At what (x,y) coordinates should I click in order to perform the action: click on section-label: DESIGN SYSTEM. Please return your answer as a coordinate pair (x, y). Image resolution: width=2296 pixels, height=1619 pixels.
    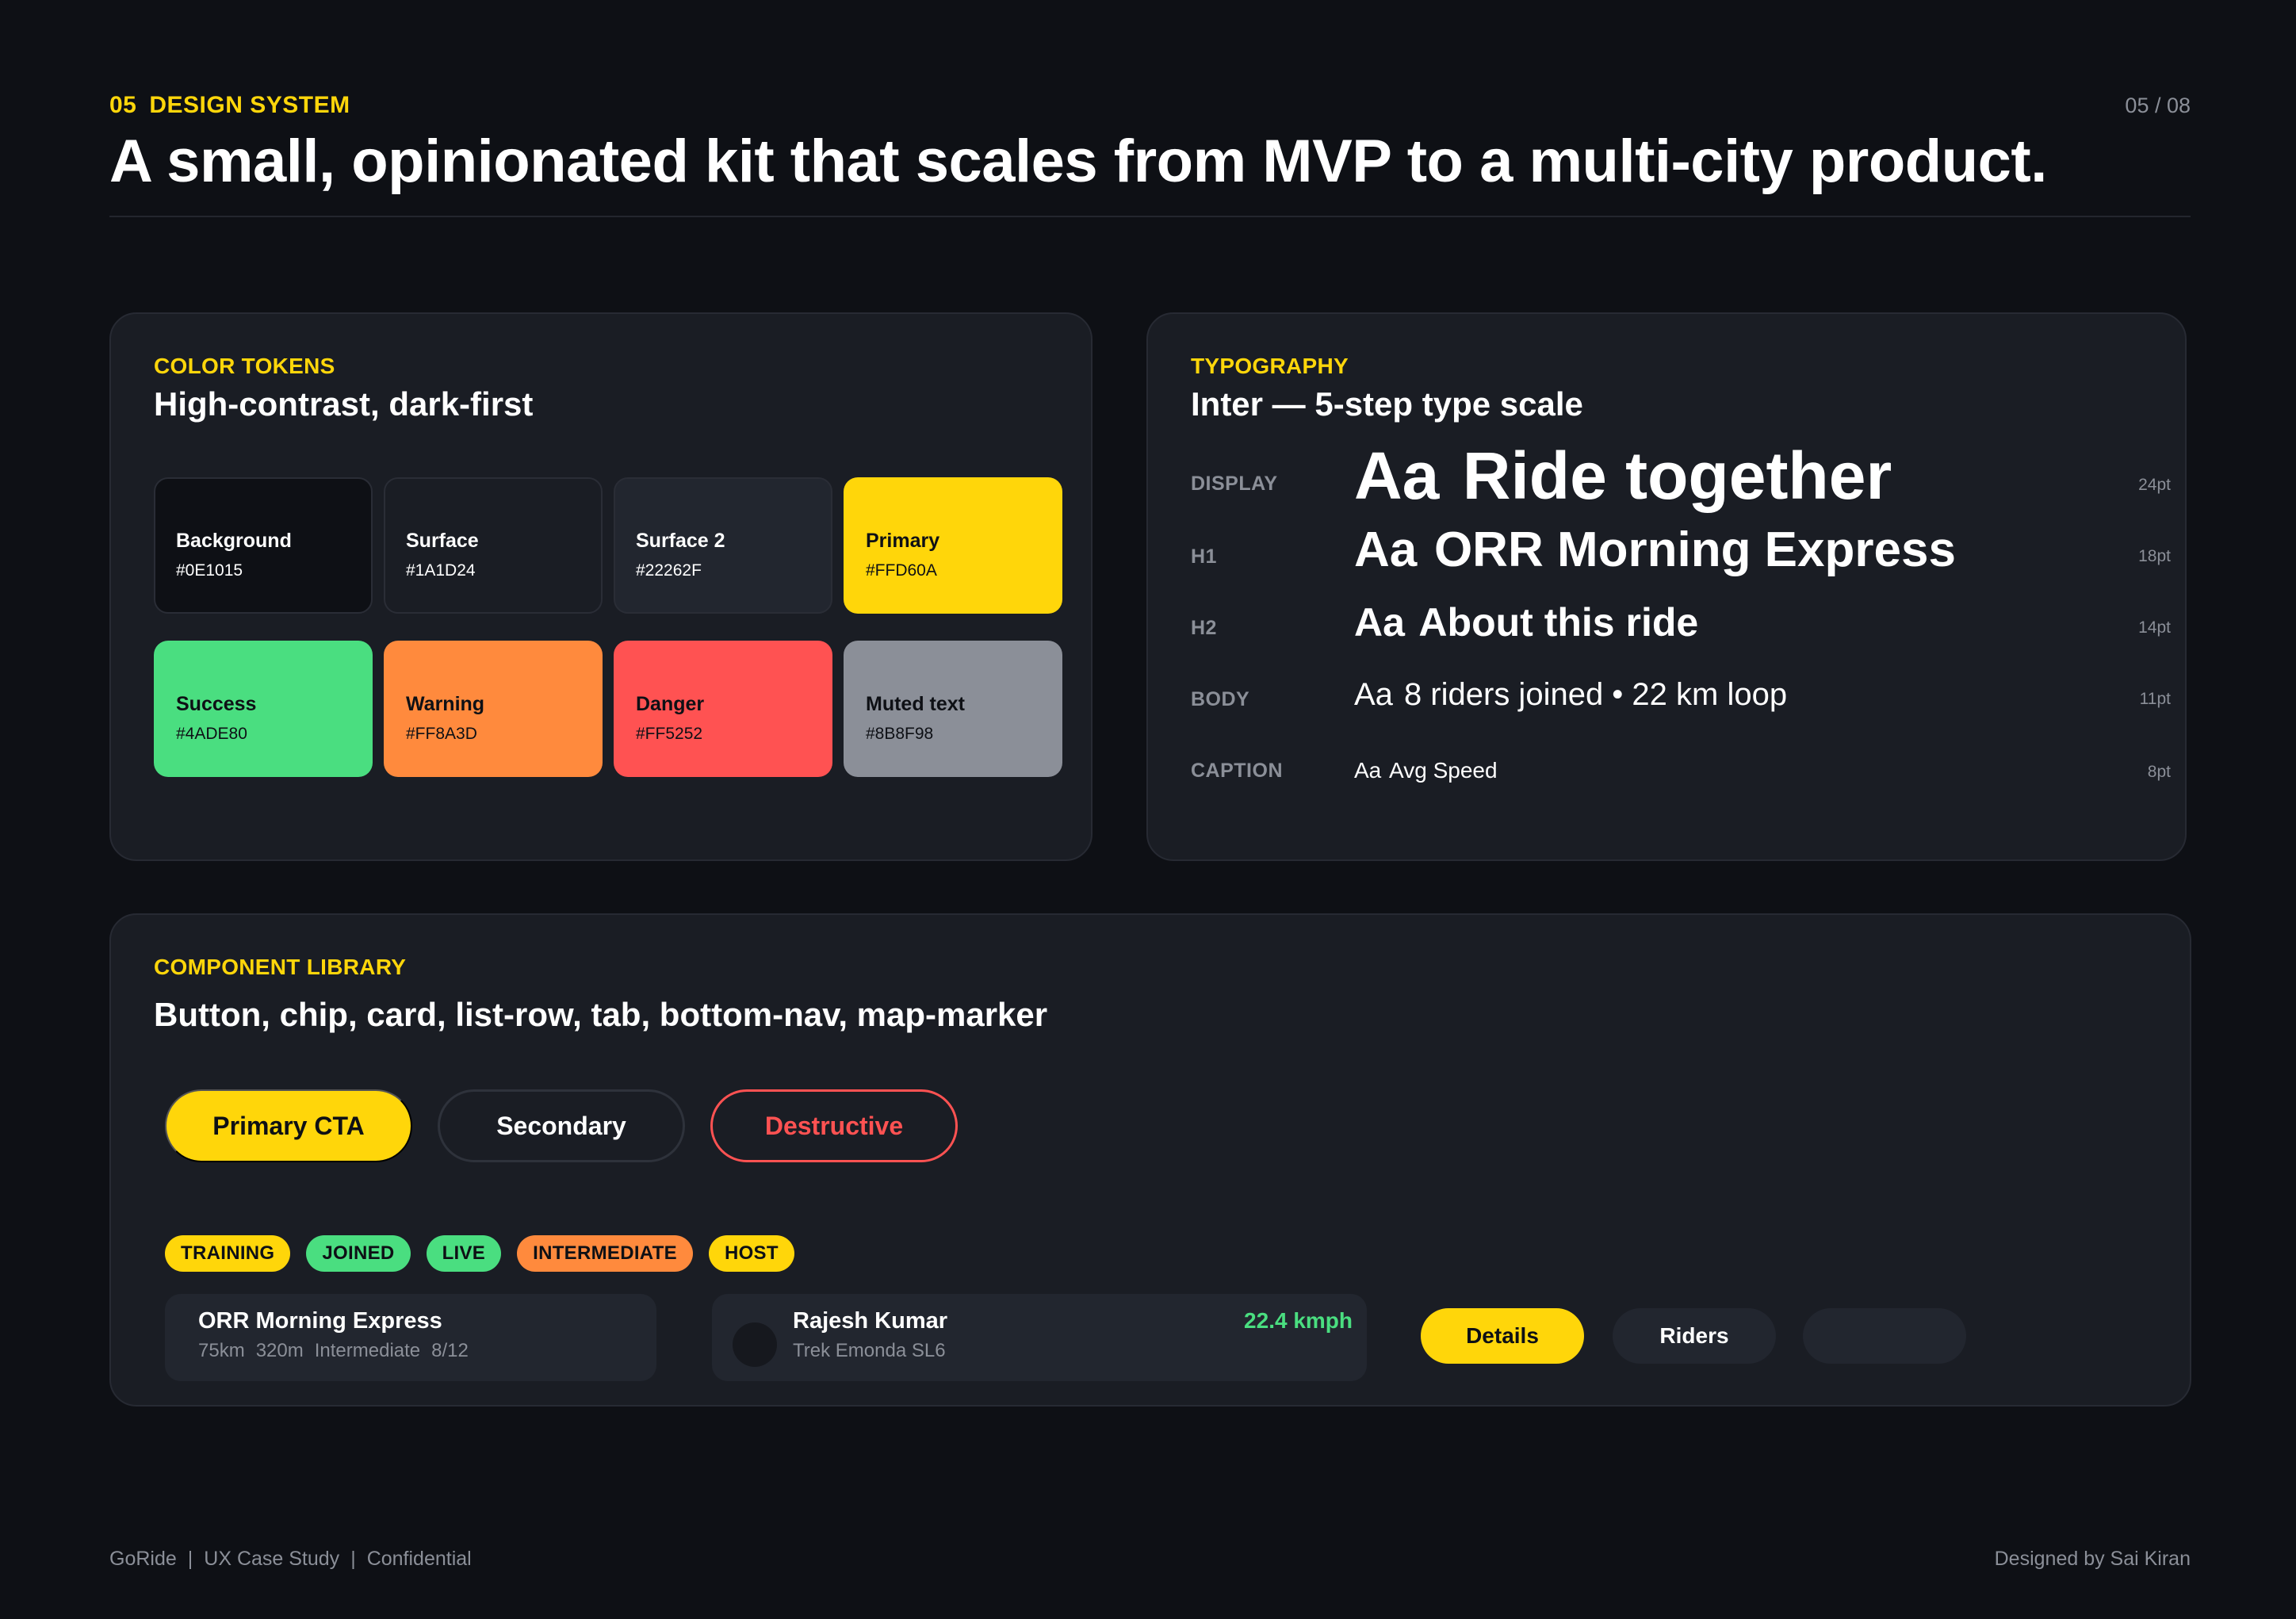
    Looking at the image, I should click on (250, 105).